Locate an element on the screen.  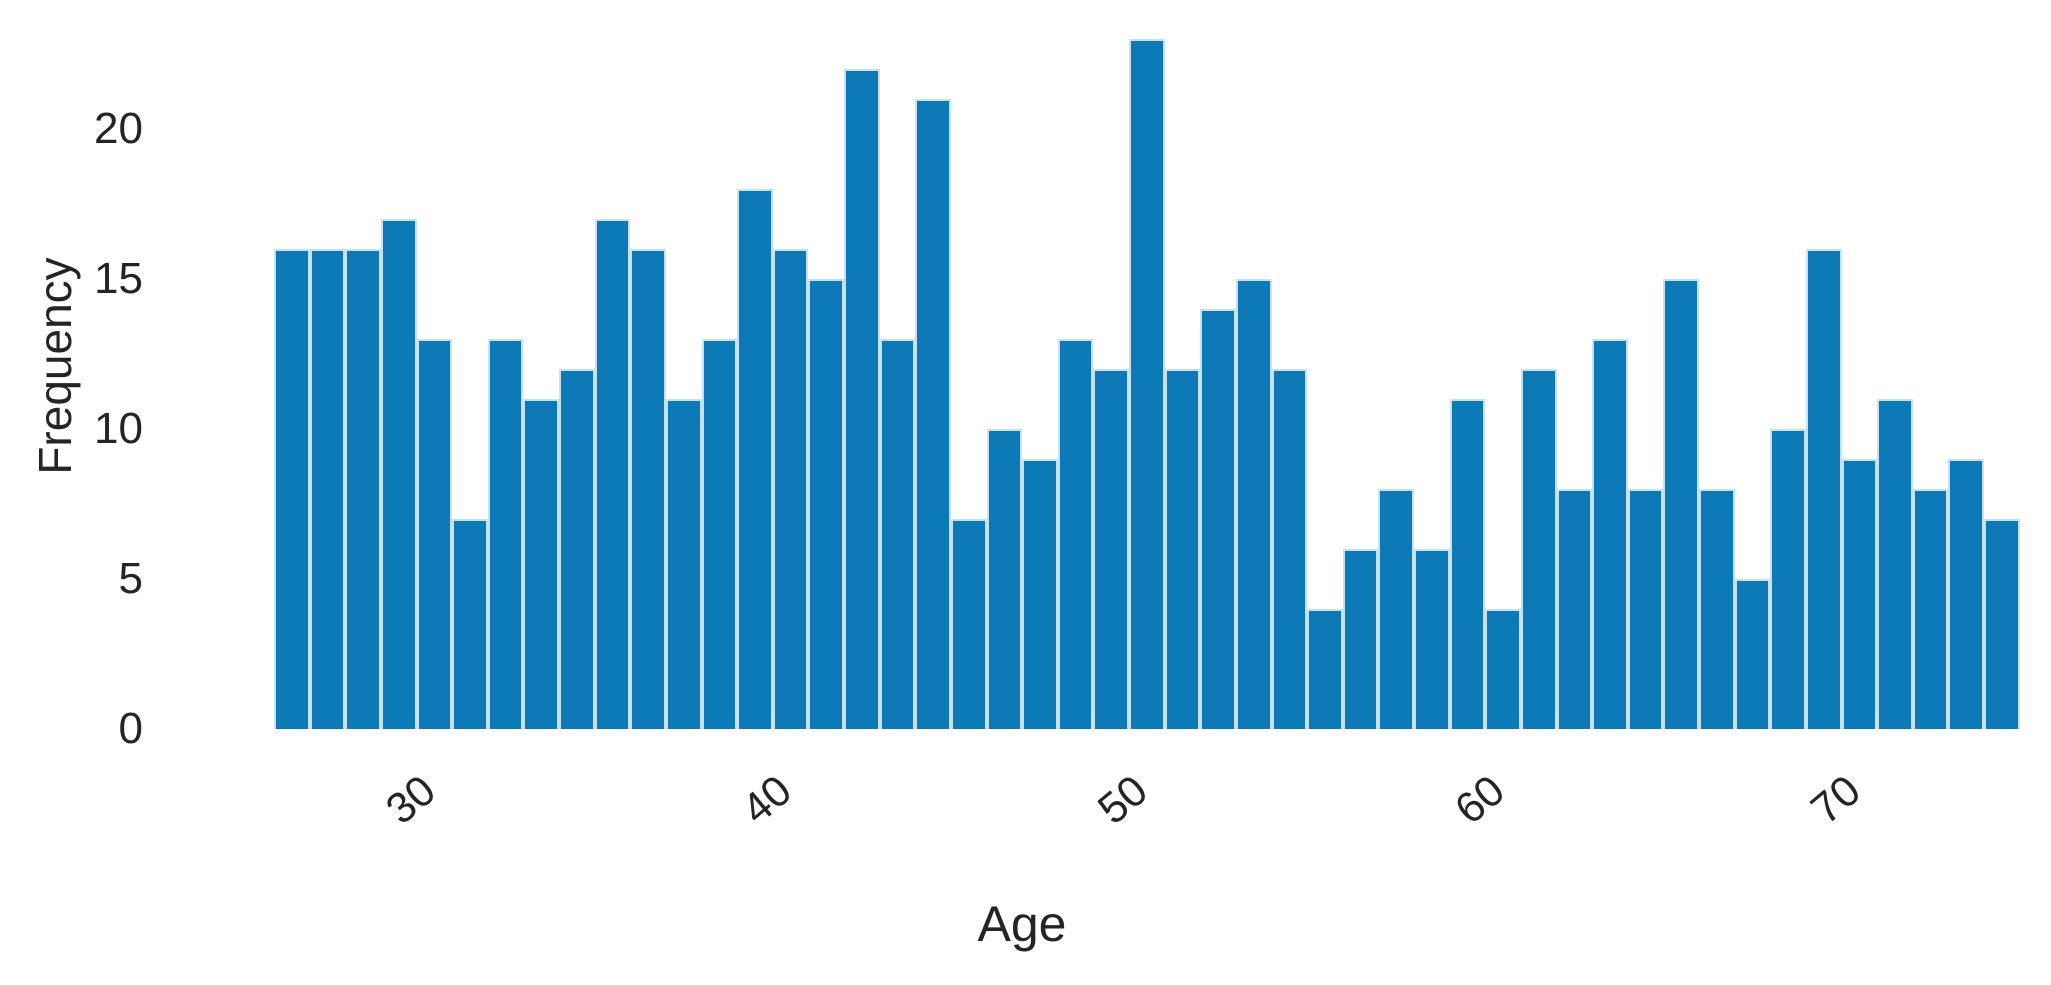
y-tick-label: 10 is located at coordinates (118, 428).